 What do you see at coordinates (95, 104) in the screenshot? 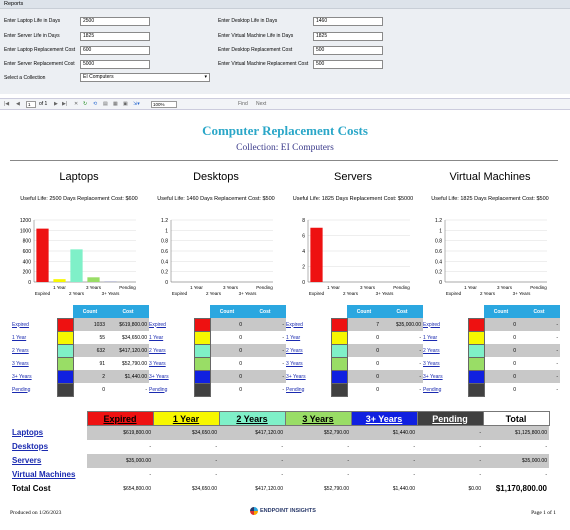
I see `back-icon: ⟲` at bounding box center [95, 104].